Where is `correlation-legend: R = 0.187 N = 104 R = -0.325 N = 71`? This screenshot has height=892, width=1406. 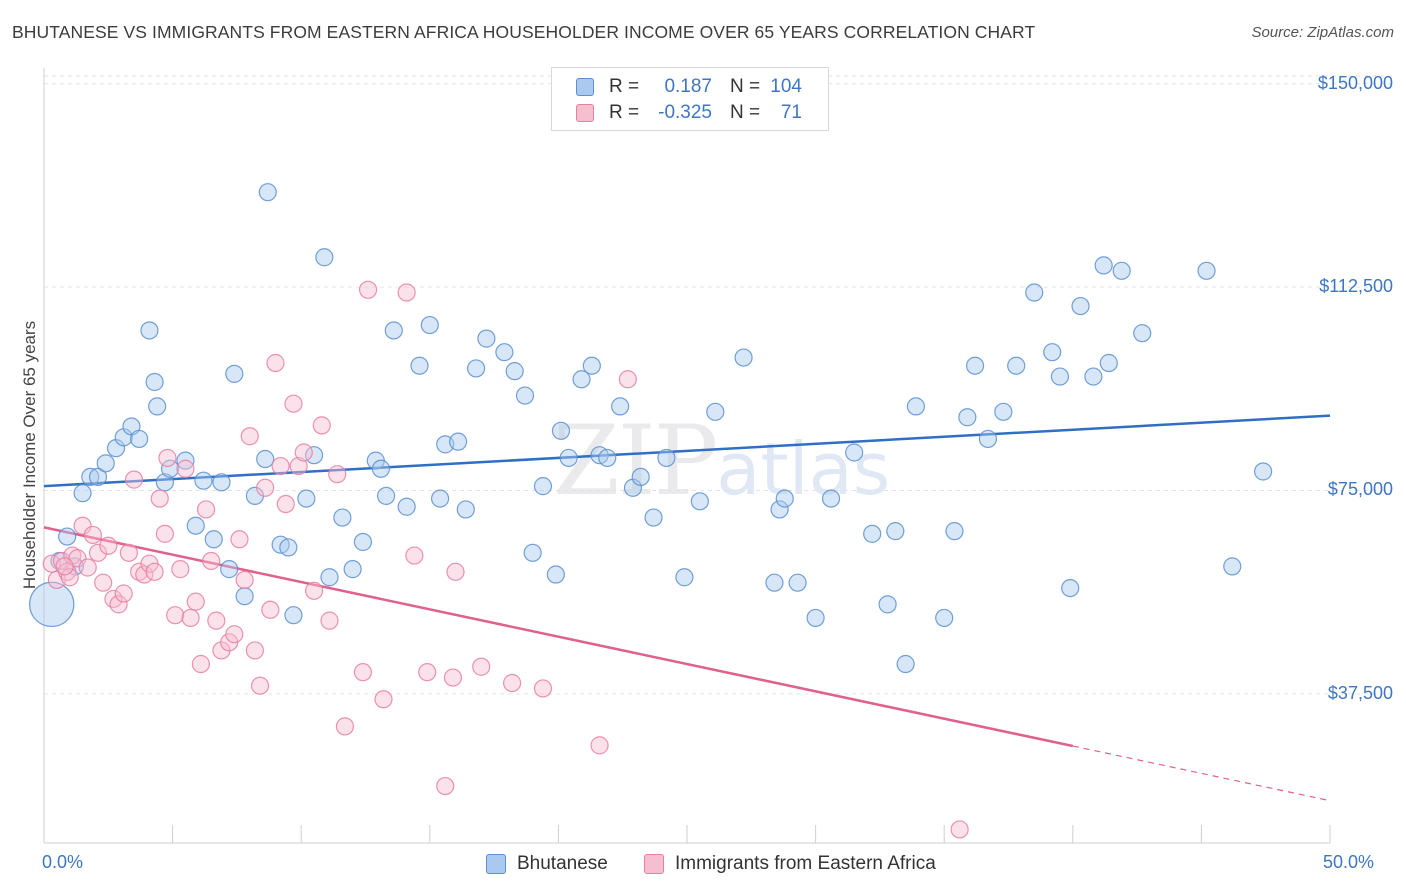 correlation-legend: R = 0.187 N = 104 R = -0.325 N = 71 is located at coordinates (690, 99).